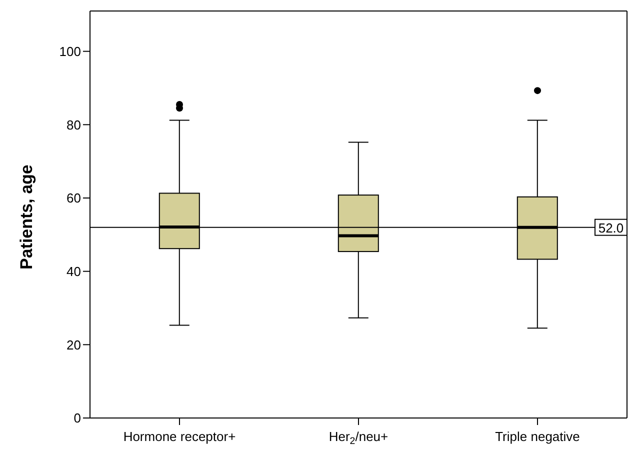 The height and width of the screenshot is (455, 635). Describe the element at coordinates (611, 228) in the screenshot. I see `ref-line-label: 52.0` at that location.